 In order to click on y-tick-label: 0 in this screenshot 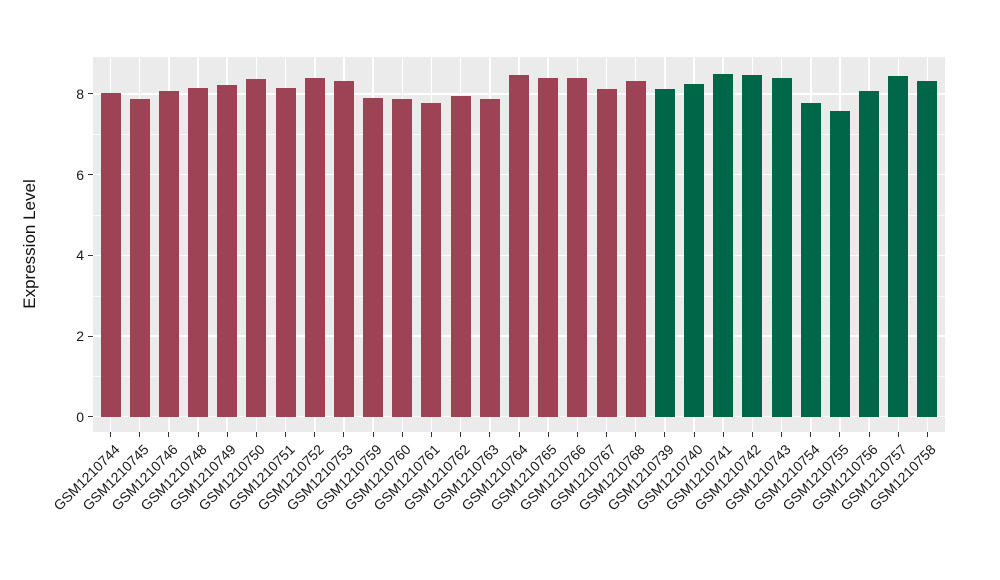, I will do `click(80, 416)`.